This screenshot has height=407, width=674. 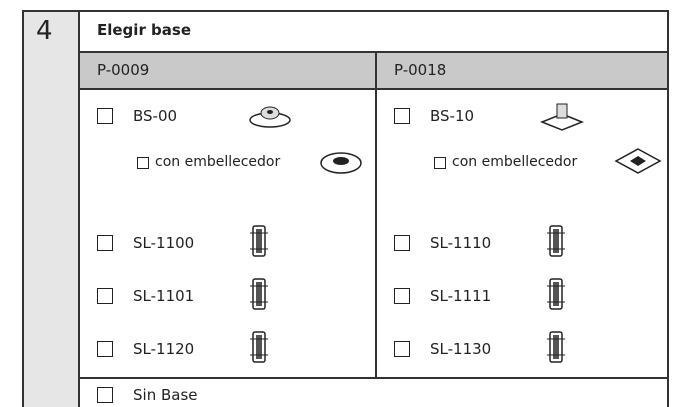 What do you see at coordinates (164, 296) in the screenshot?
I see `option-label: SL-1101` at bounding box center [164, 296].